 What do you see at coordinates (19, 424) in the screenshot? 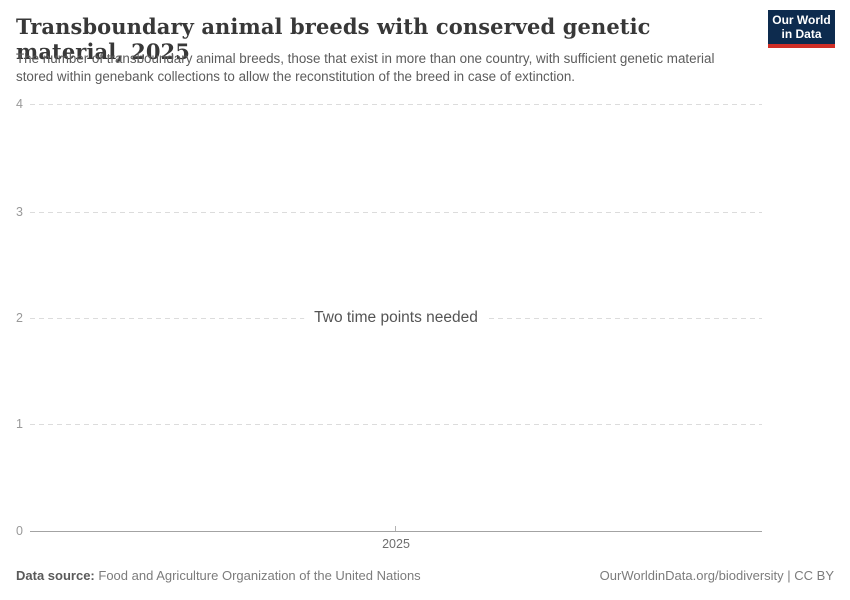
I see `y-axis-tick-label-1: 1` at bounding box center [19, 424].